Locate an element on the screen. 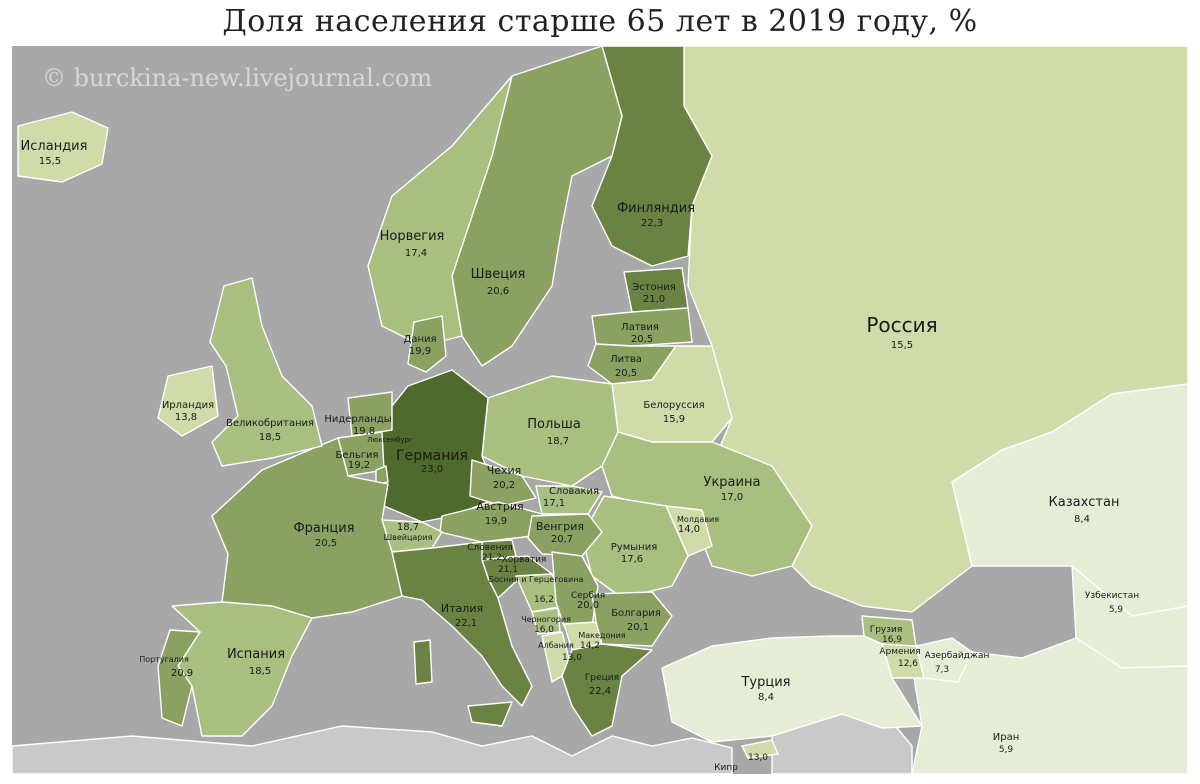  label-finland: Финляндия is located at coordinates (656, 208).